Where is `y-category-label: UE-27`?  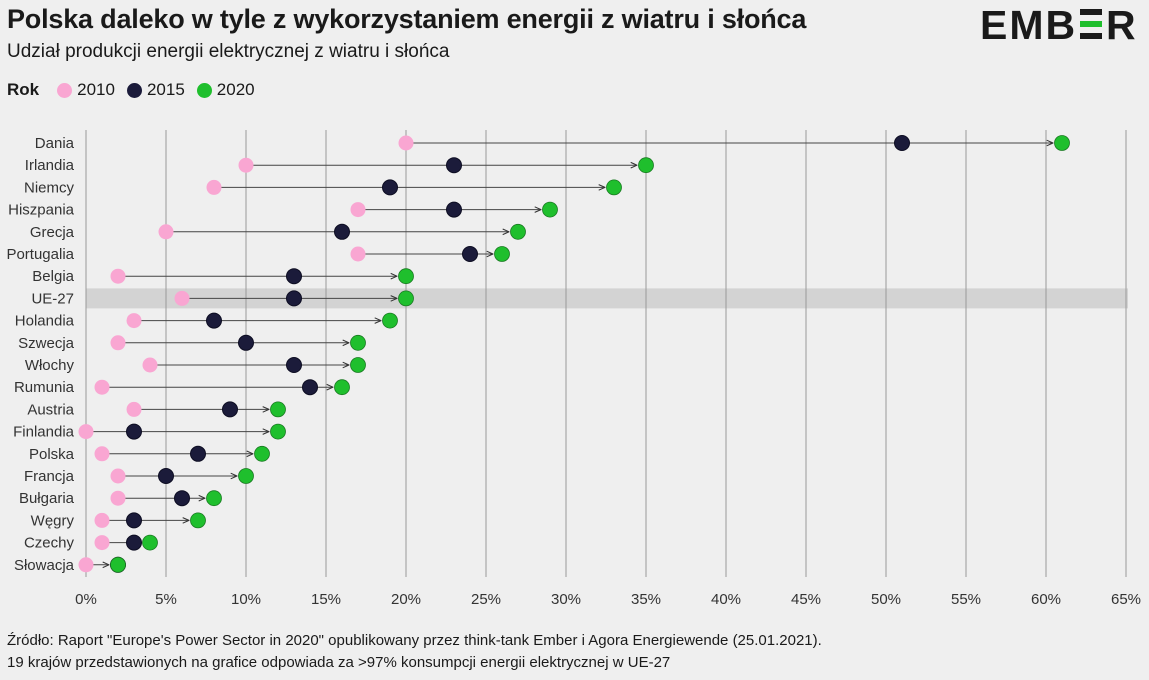
y-category-label: UE-27 is located at coordinates (52, 298).